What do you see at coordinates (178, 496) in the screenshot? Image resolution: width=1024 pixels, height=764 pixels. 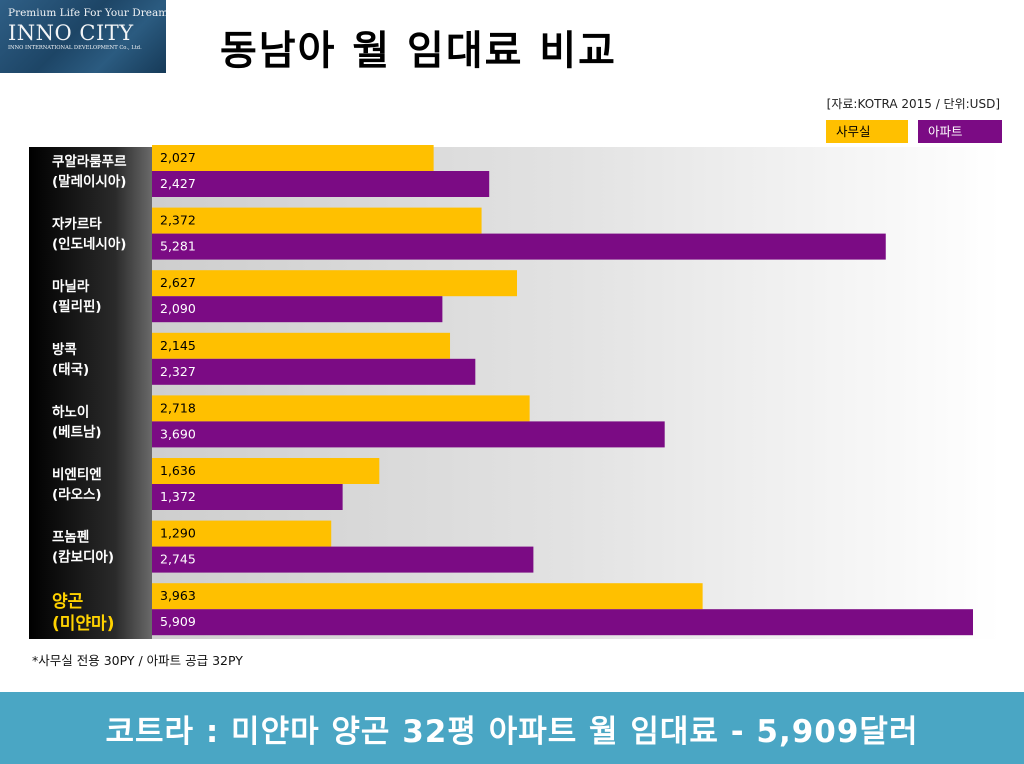 I see `apartment-value-label-5: 1,372` at bounding box center [178, 496].